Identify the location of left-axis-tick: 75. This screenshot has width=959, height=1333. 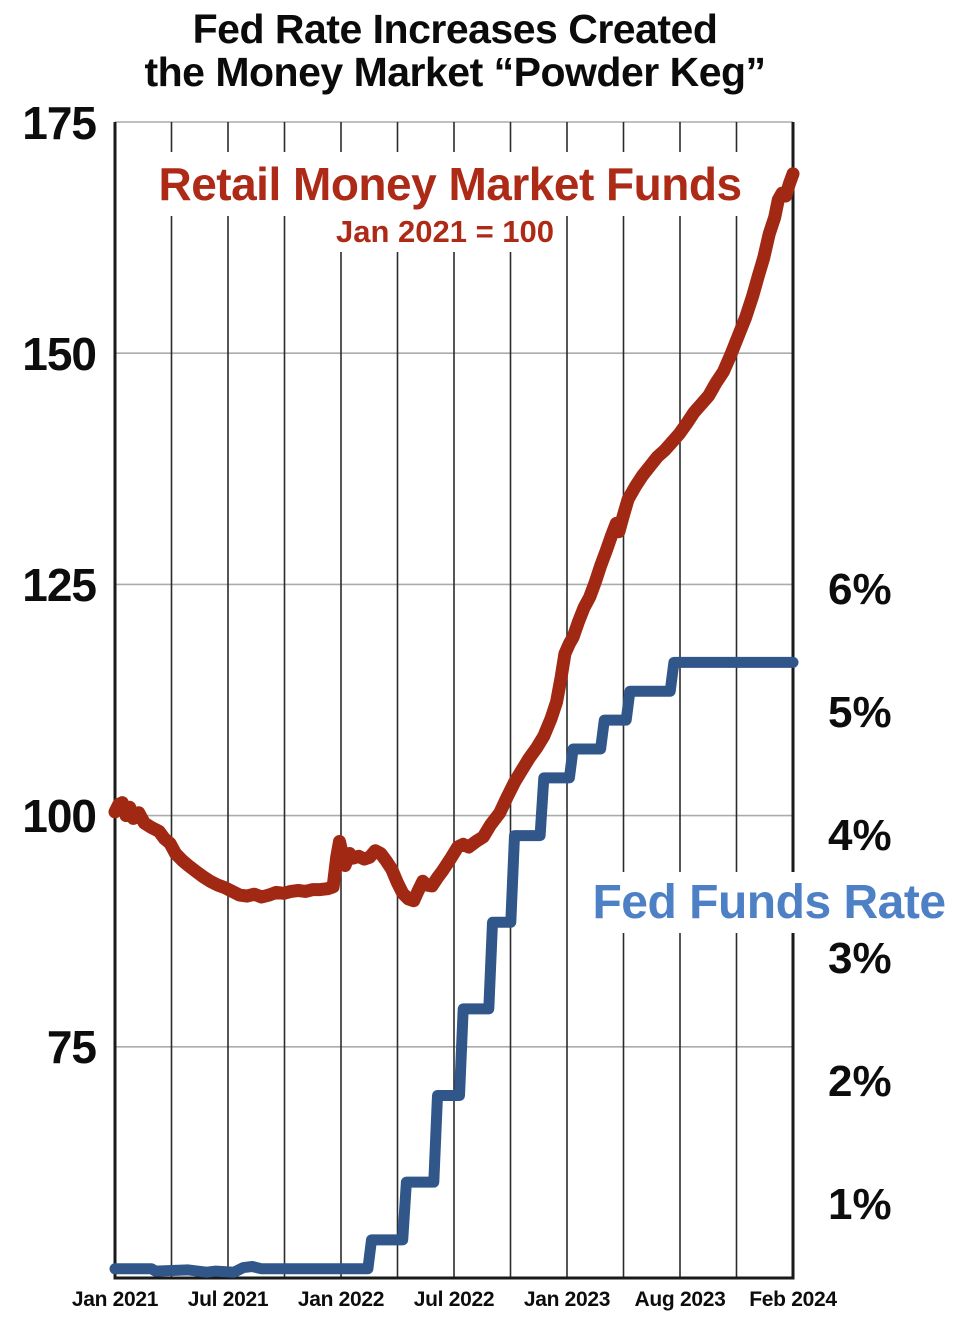
(71, 1047).